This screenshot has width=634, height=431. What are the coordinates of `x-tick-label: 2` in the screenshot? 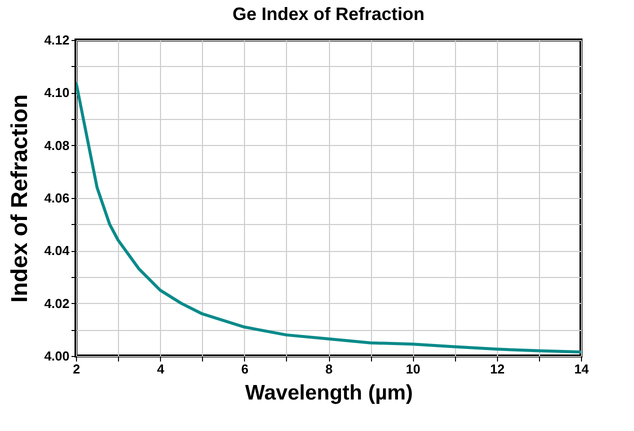 It's located at (76, 369).